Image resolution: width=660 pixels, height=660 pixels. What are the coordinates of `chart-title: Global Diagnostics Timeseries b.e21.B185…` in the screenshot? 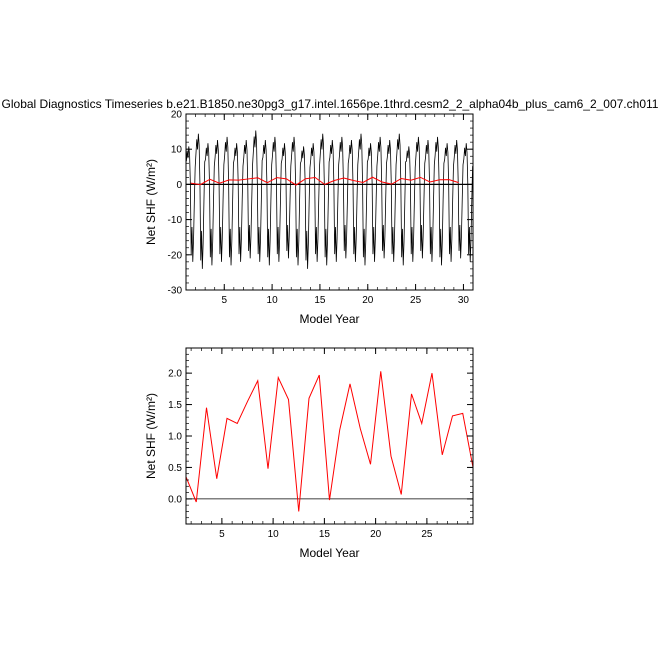 It's located at (330, 104).